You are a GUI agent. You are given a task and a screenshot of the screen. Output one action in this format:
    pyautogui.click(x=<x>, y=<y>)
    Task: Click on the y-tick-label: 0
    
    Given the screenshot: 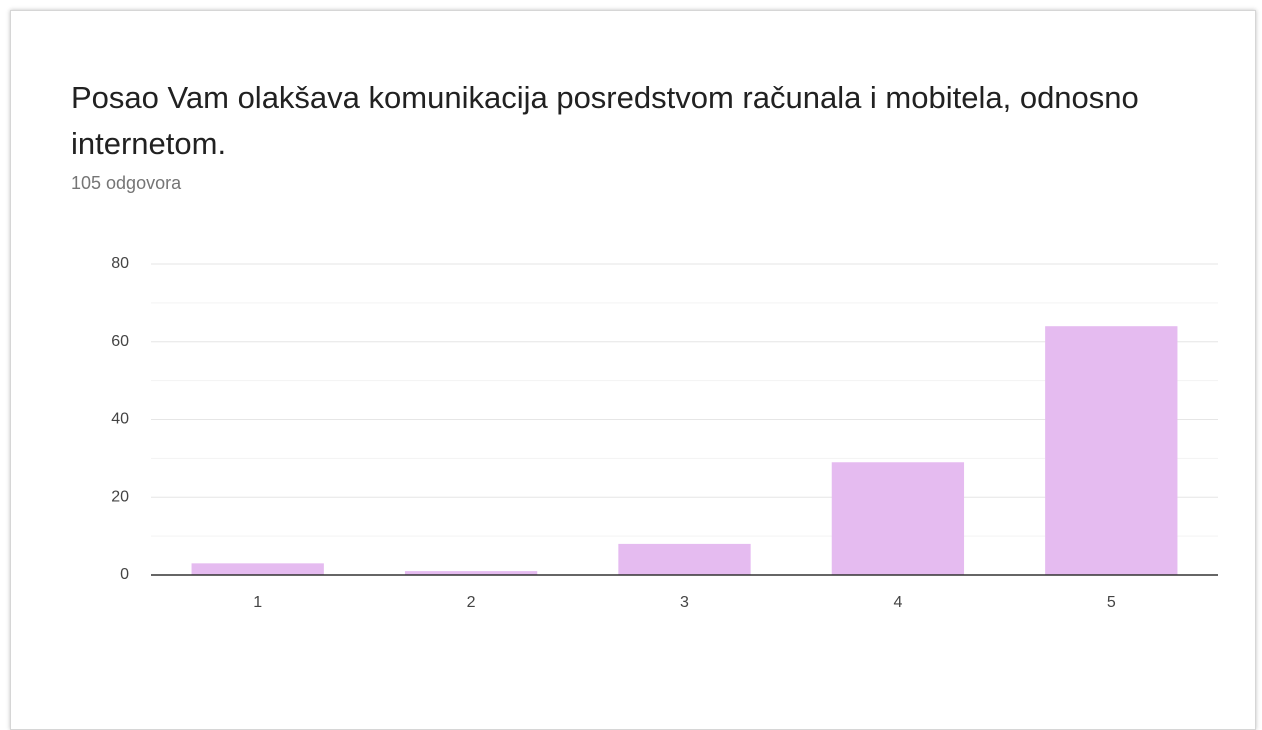 What is the action you would take?
    pyautogui.click(x=124, y=574)
    